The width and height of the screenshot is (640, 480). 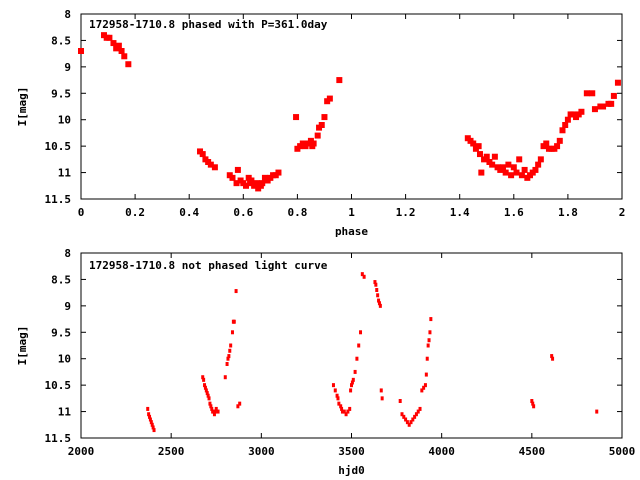 What do you see at coordinates (514, 212) in the screenshot?
I see `phased-x-tick-label: 1.6` at bounding box center [514, 212].